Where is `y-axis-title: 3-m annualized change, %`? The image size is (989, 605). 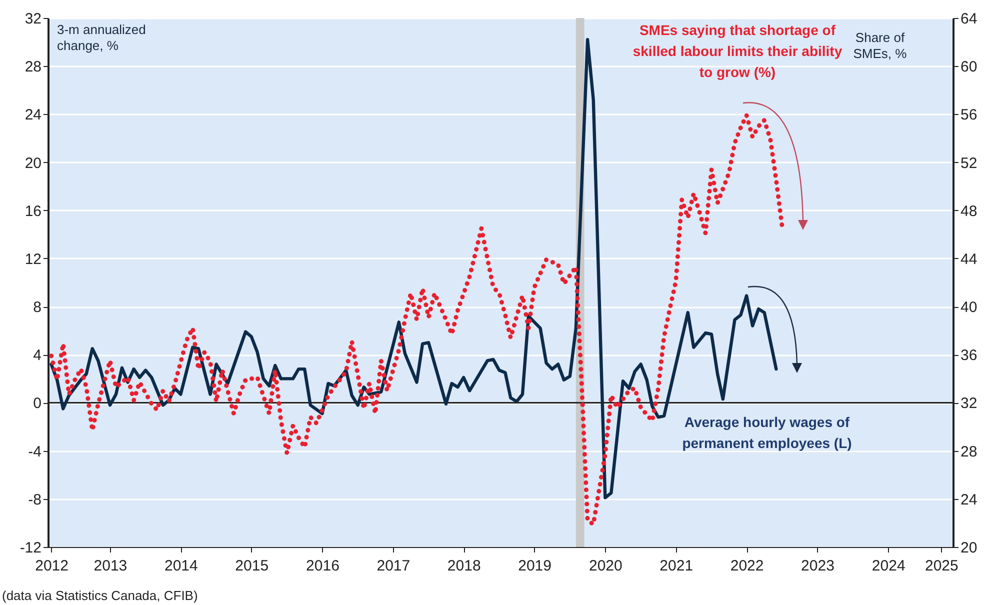
y-axis-title: 3-m annualized change, % is located at coordinates (102, 38).